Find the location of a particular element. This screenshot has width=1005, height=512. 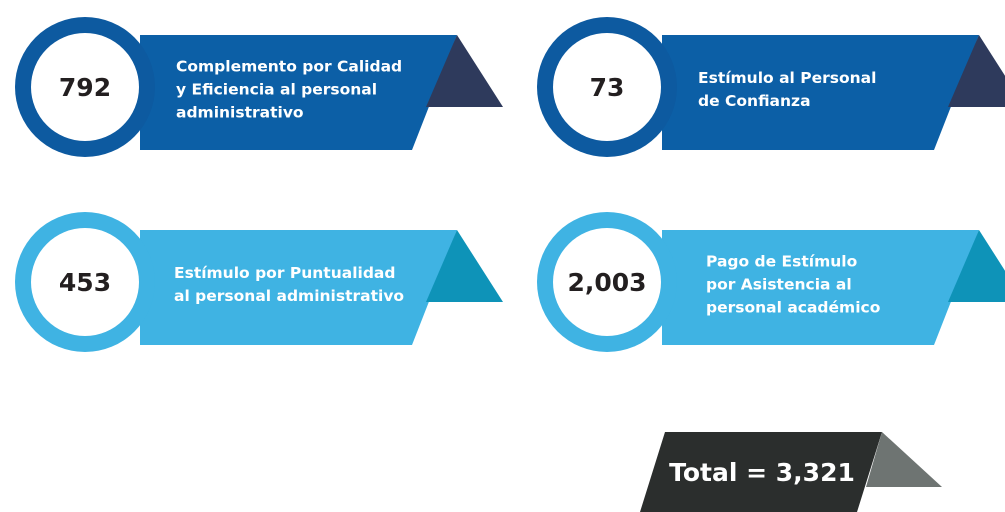

item-label: Estímulo al Personal is located at coordinates (787, 78).